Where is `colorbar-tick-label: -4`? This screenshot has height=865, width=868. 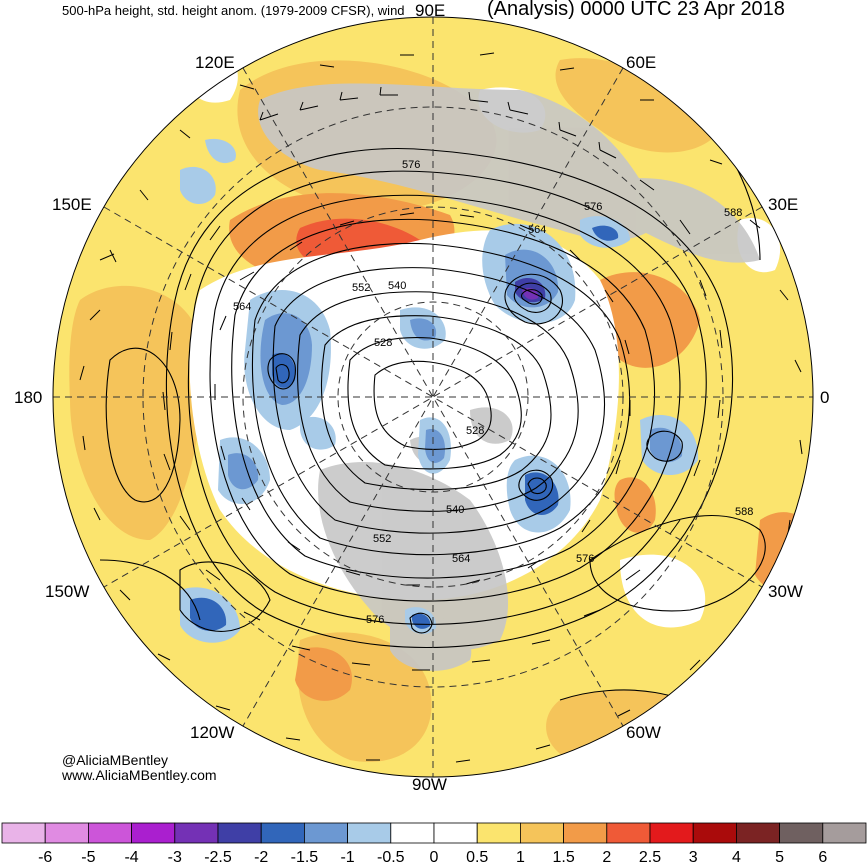
colorbar-tick-label: -4 is located at coordinates (131, 857).